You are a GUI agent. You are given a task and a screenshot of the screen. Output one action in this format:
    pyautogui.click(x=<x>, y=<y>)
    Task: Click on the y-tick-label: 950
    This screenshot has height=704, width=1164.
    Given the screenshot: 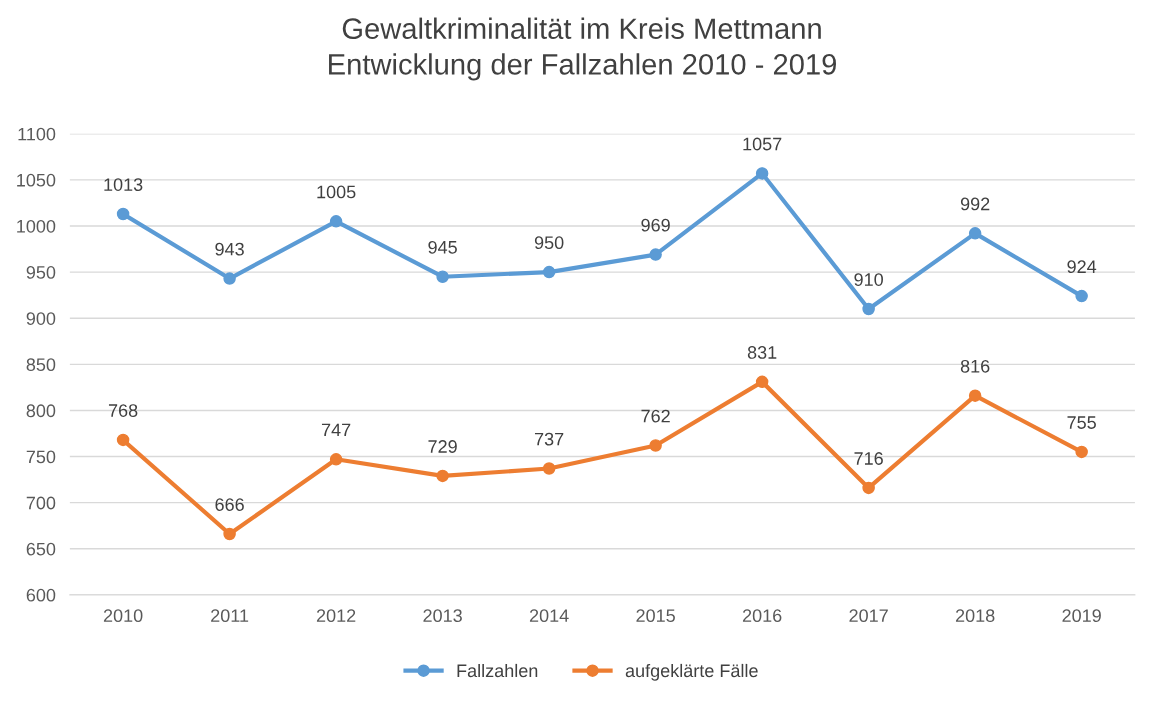 What is the action you would take?
    pyautogui.click(x=41, y=272)
    